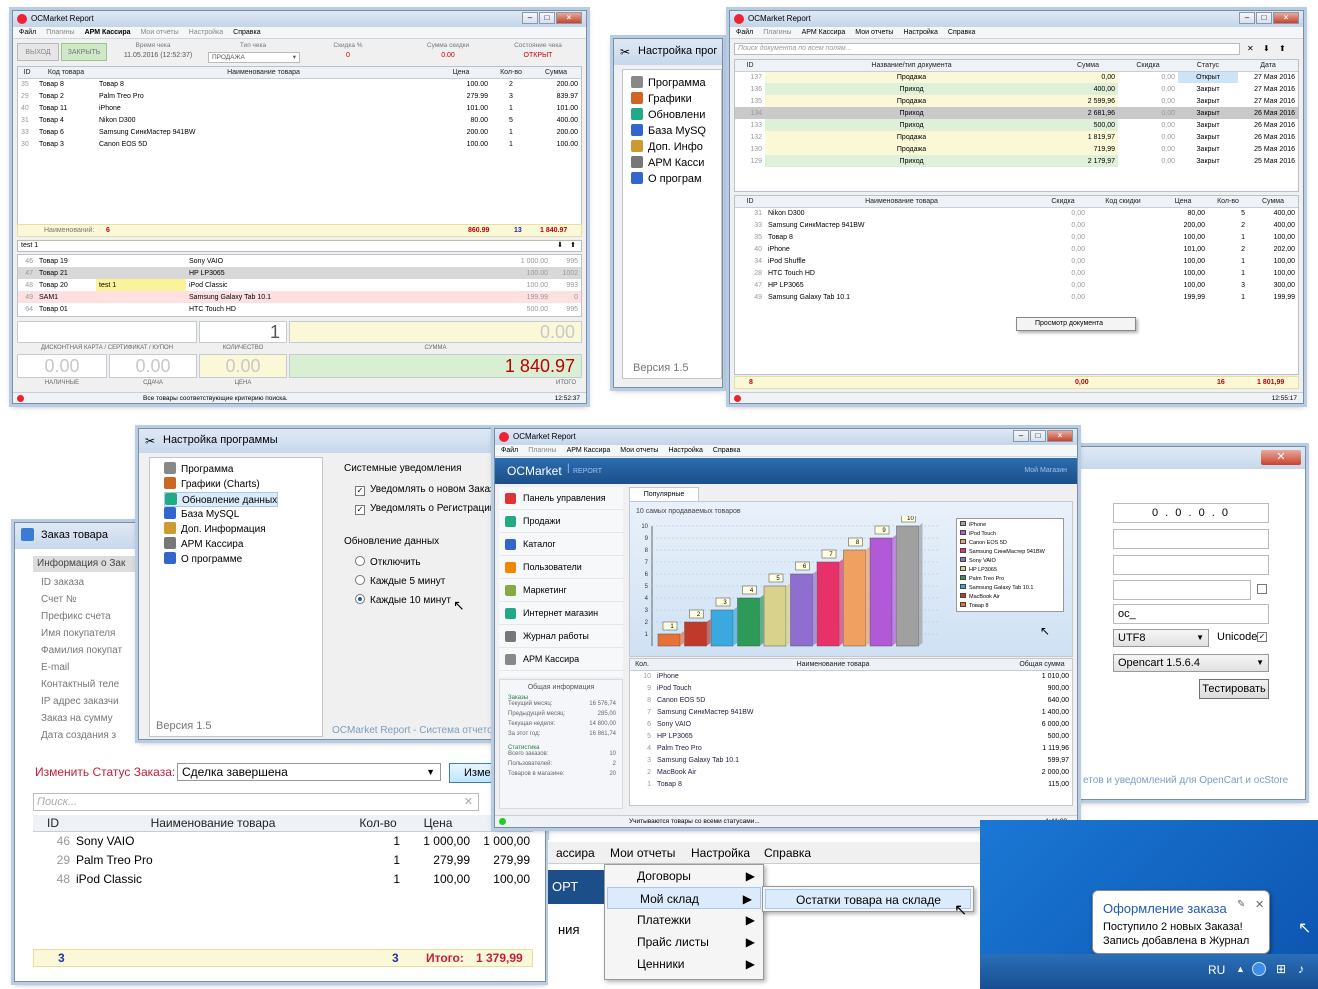  What do you see at coordinates (1016, 77) in the screenshot?
I see `document-row: 137 Продажа 0,00 0,00 Открыт 27 Мая 2016` at bounding box center [1016, 77].